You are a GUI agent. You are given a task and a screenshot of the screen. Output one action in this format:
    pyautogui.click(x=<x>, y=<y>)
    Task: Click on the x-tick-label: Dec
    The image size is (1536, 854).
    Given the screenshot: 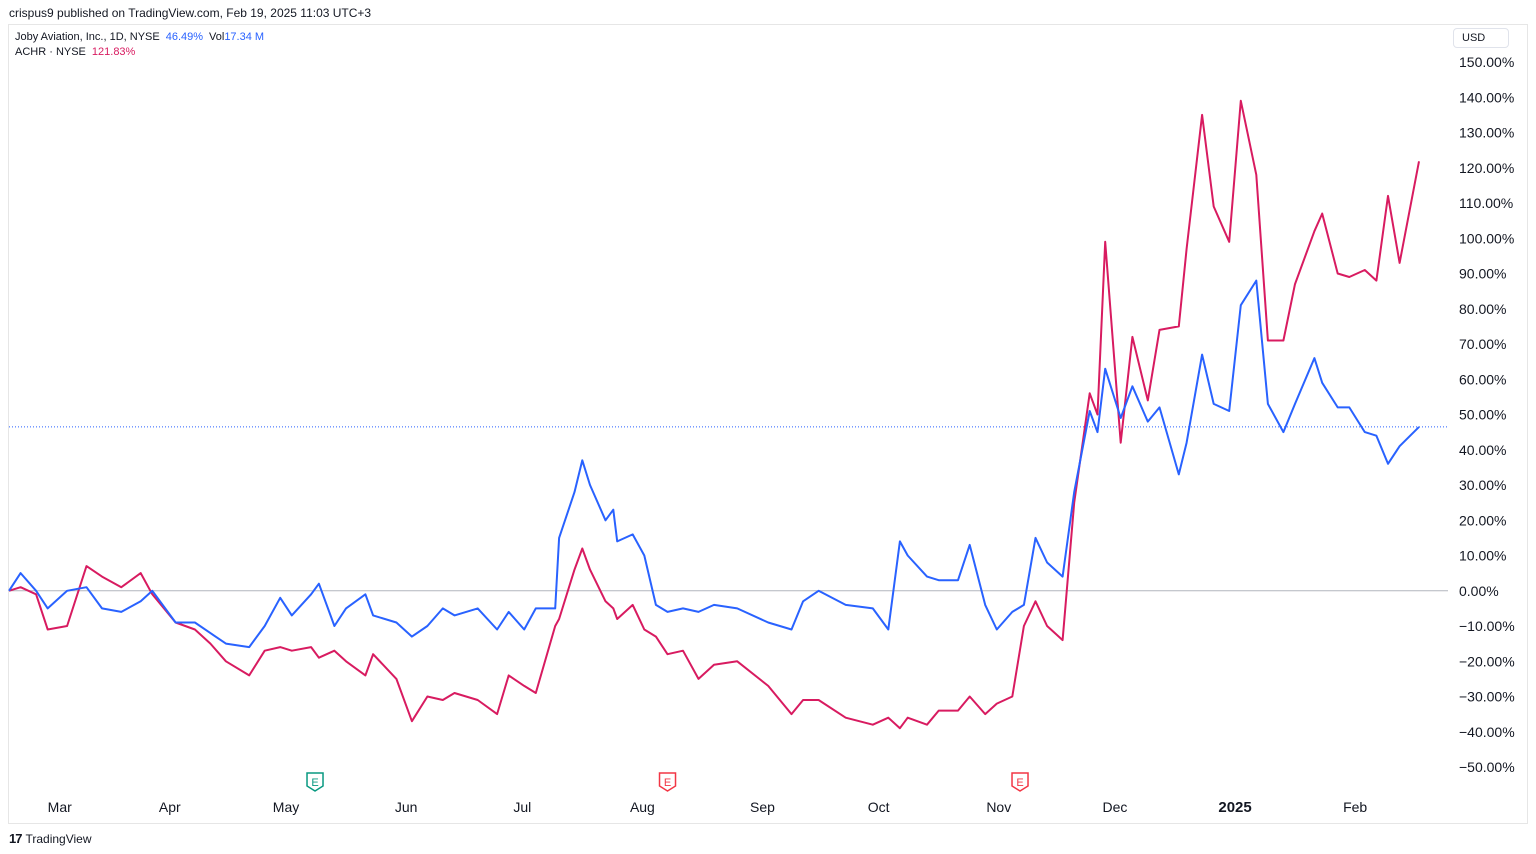 What is the action you would take?
    pyautogui.click(x=1115, y=807)
    